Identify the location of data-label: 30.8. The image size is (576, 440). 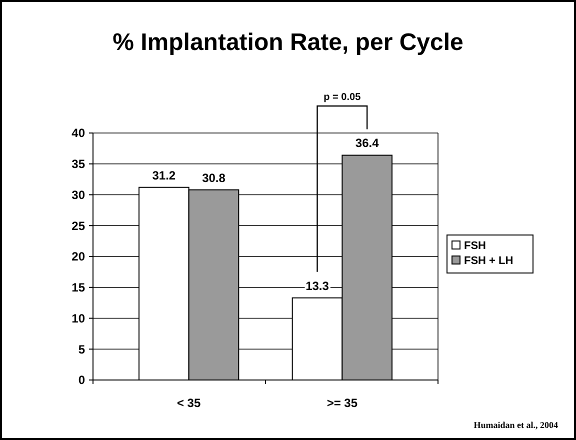
(214, 177).